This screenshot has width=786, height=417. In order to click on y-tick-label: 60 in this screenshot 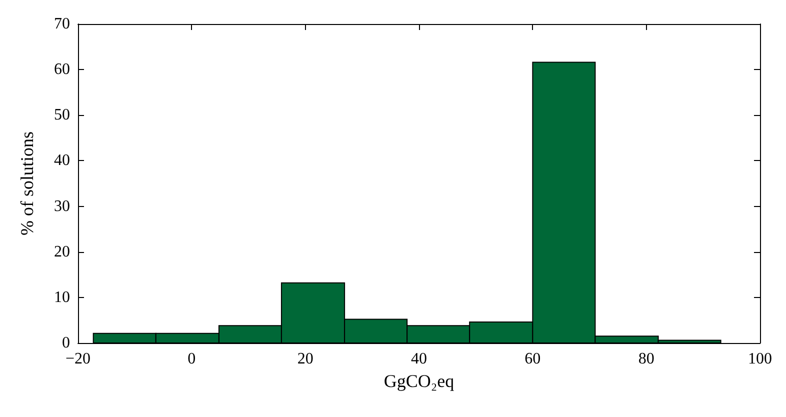, I will do `click(62, 69)`.